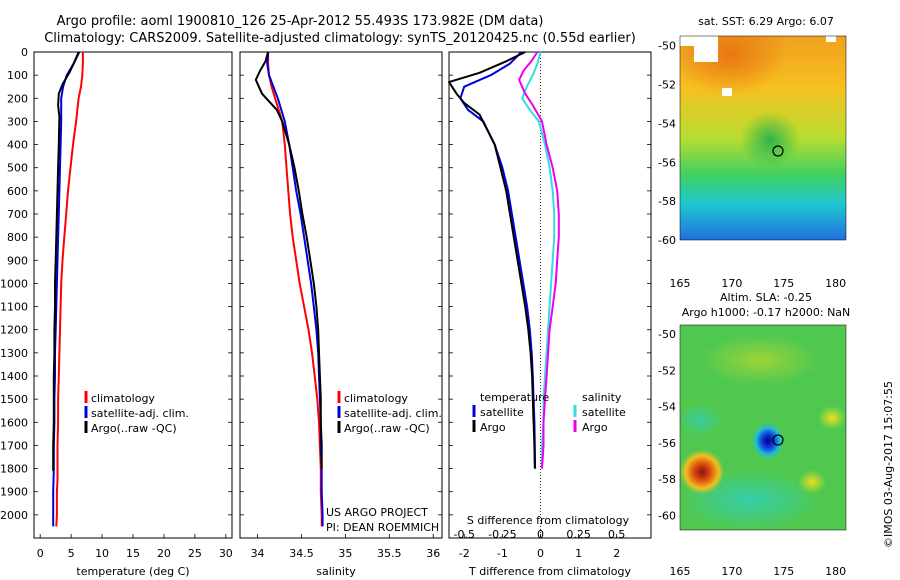  What do you see at coordinates (504, 294) in the screenshot?
I see `difference-series` at bounding box center [504, 294].